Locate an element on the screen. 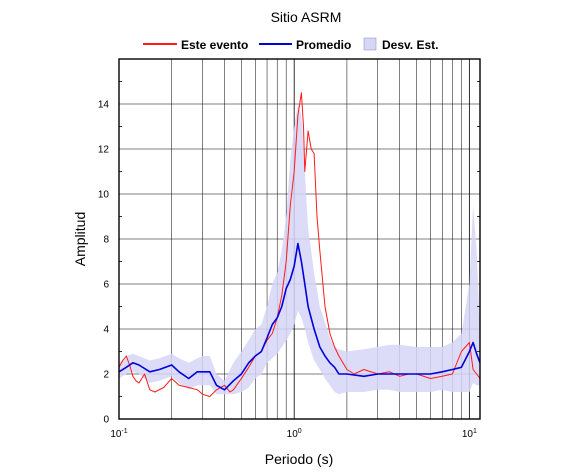 The image size is (586, 475). y-axis-label: Amplitud is located at coordinates (80, 239).